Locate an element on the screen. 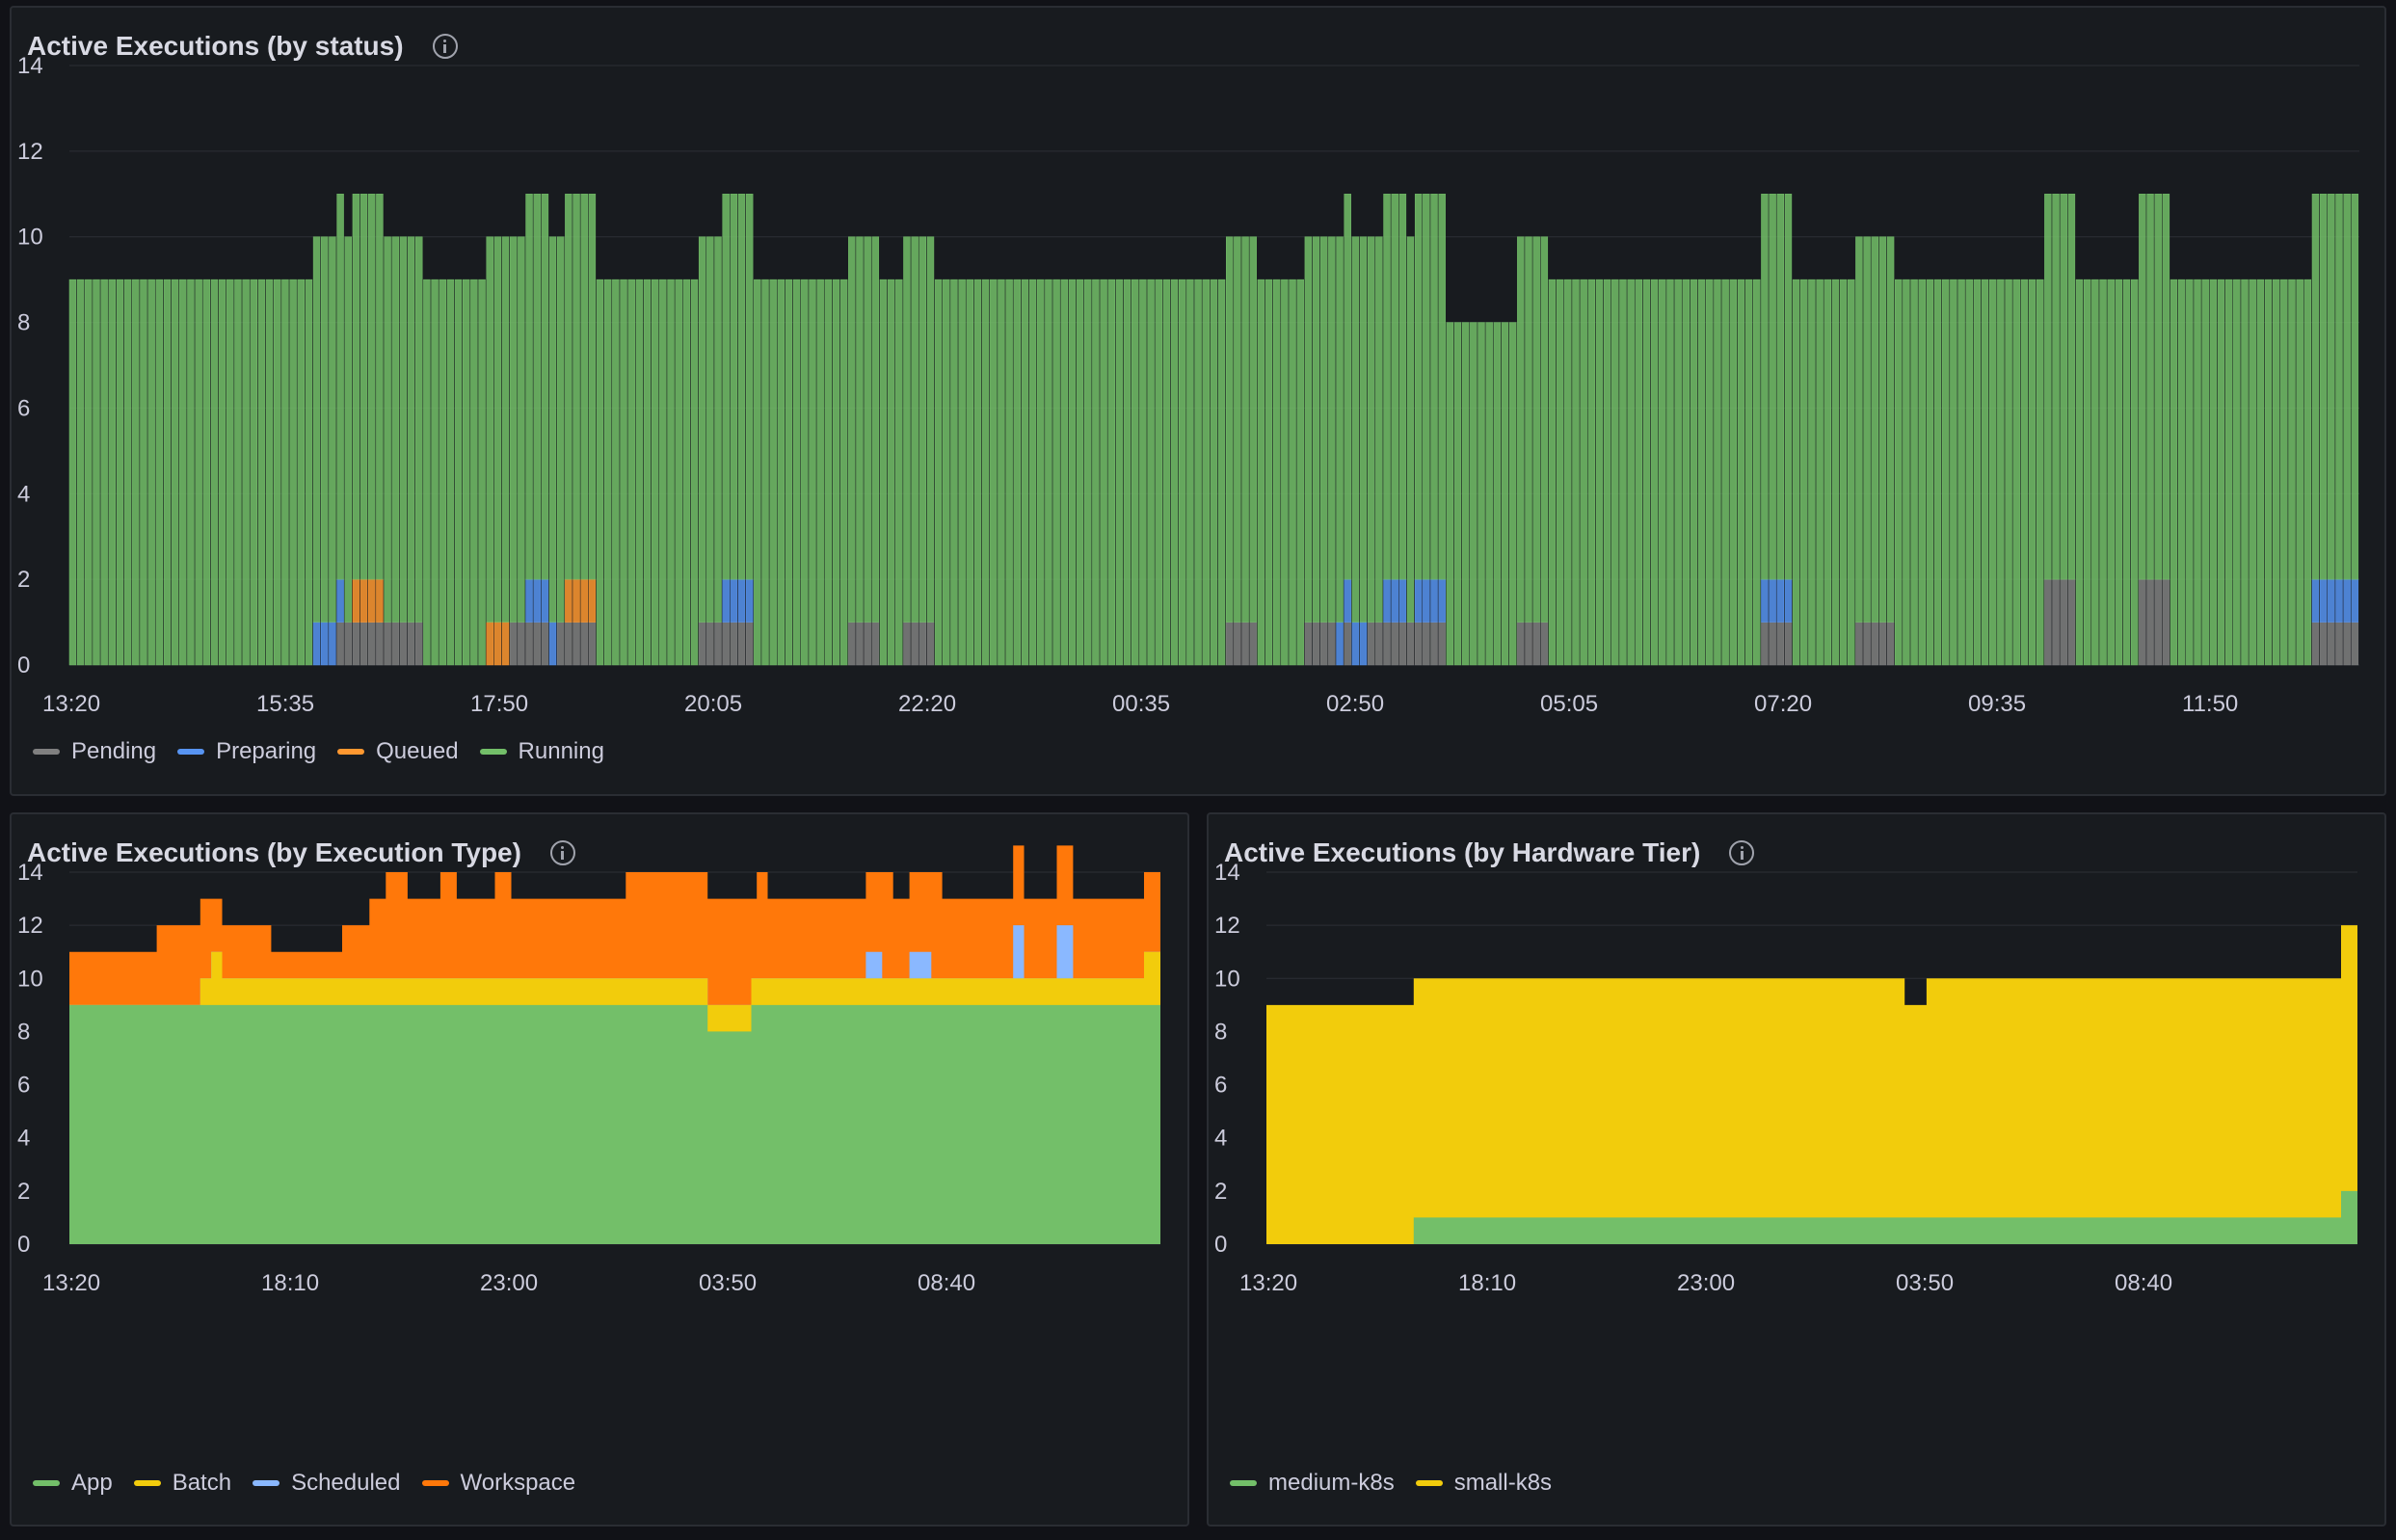 The height and width of the screenshot is (1540, 2396). legend-label: Scheduled is located at coordinates (346, 1483).